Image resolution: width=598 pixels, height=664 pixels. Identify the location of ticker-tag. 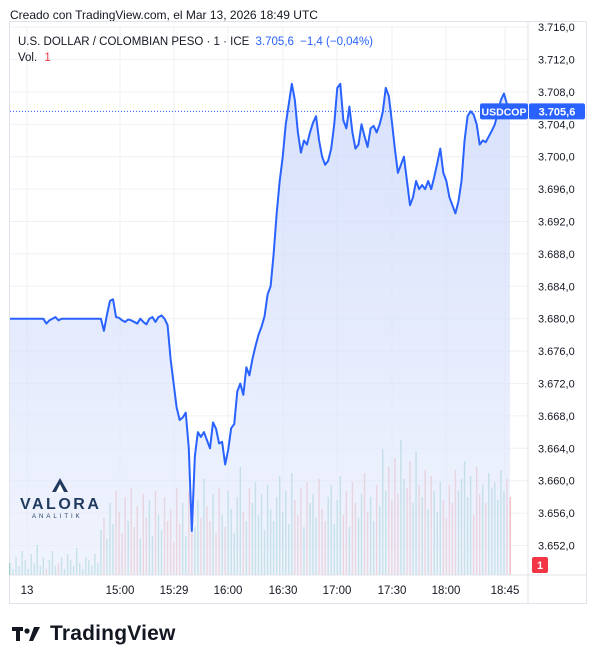
(504, 111).